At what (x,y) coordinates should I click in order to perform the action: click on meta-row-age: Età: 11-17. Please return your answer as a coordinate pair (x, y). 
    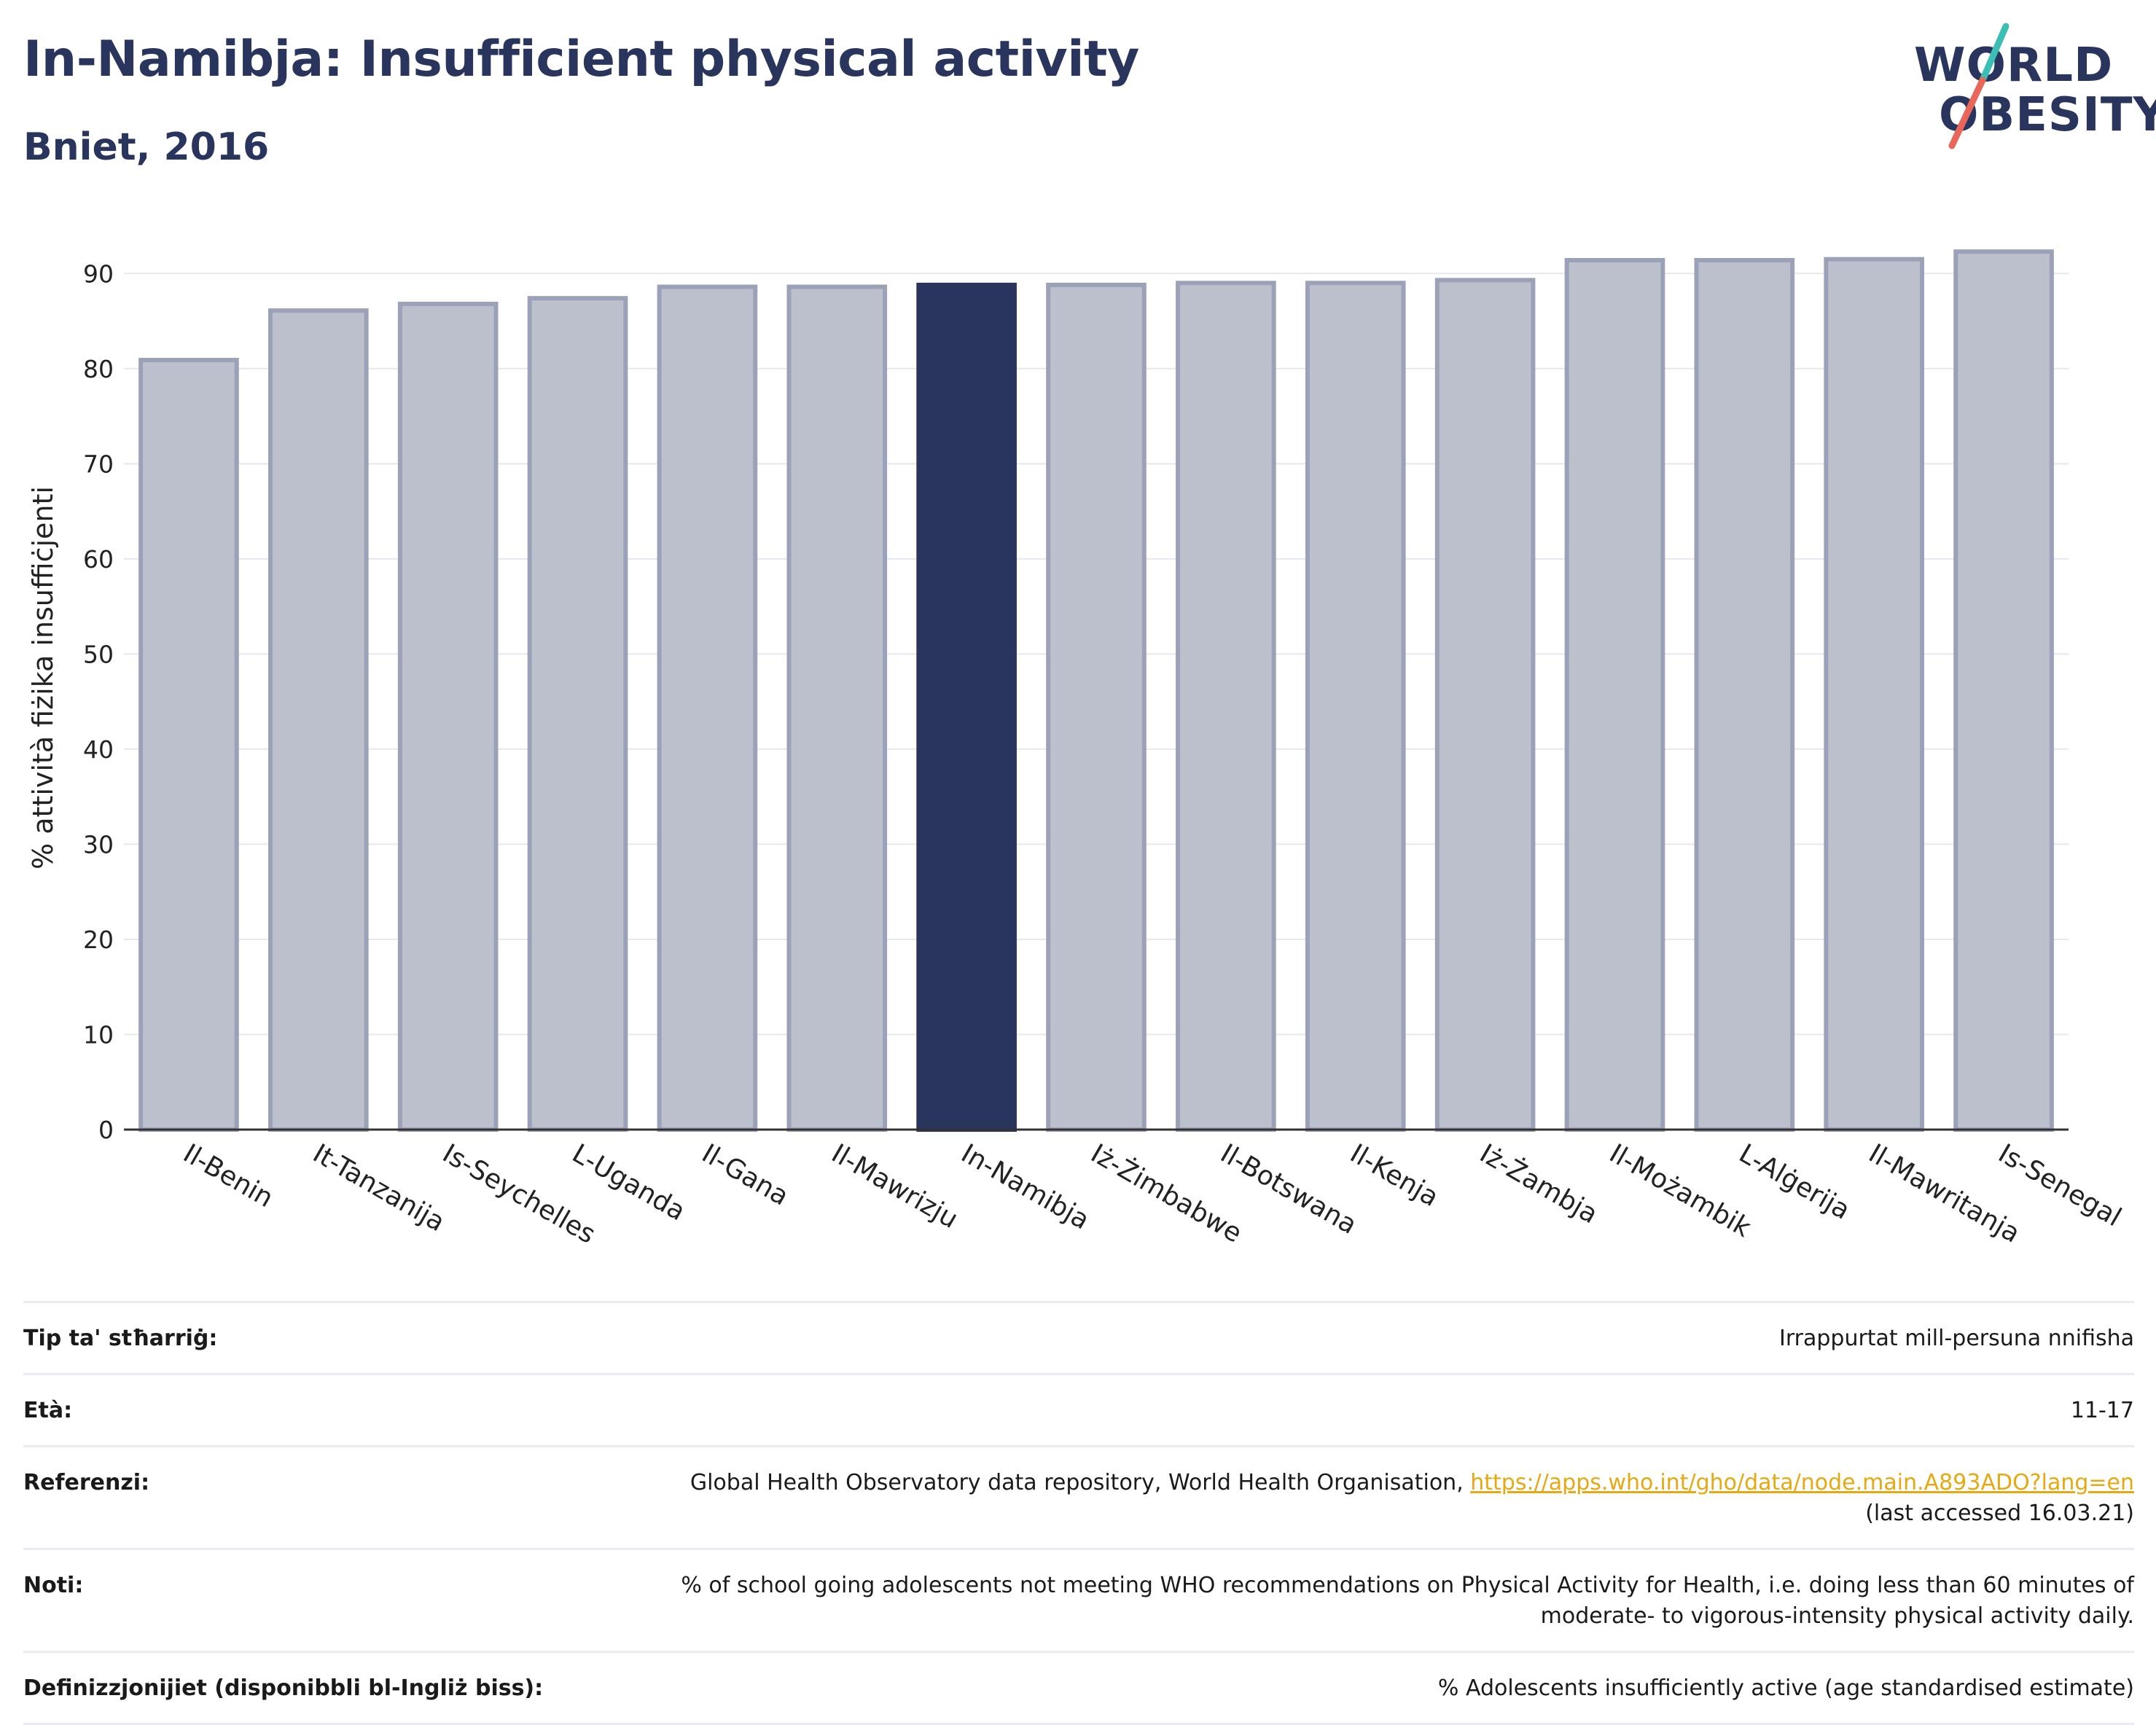
    Looking at the image, I should click on (1079, 1409).